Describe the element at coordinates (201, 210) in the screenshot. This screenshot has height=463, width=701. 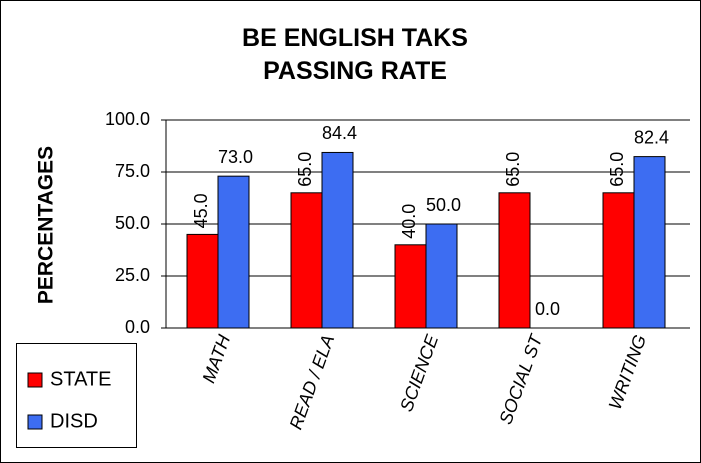
I see `data-label: 45.0` at that location.